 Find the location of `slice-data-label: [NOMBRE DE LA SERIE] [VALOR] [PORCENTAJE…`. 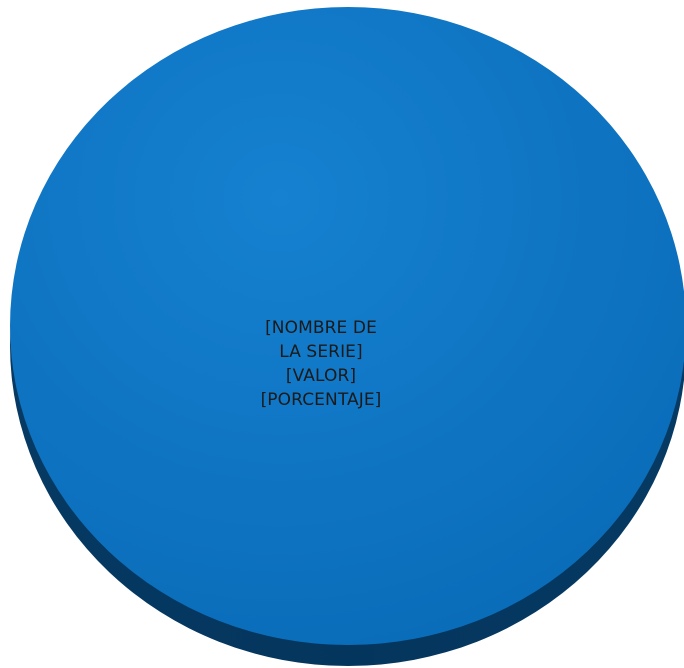

slice-data-label: [NOMBRE DE LA SERIE] [VALOR] [PORCENTAJE… is located at coordinates (321, 364).